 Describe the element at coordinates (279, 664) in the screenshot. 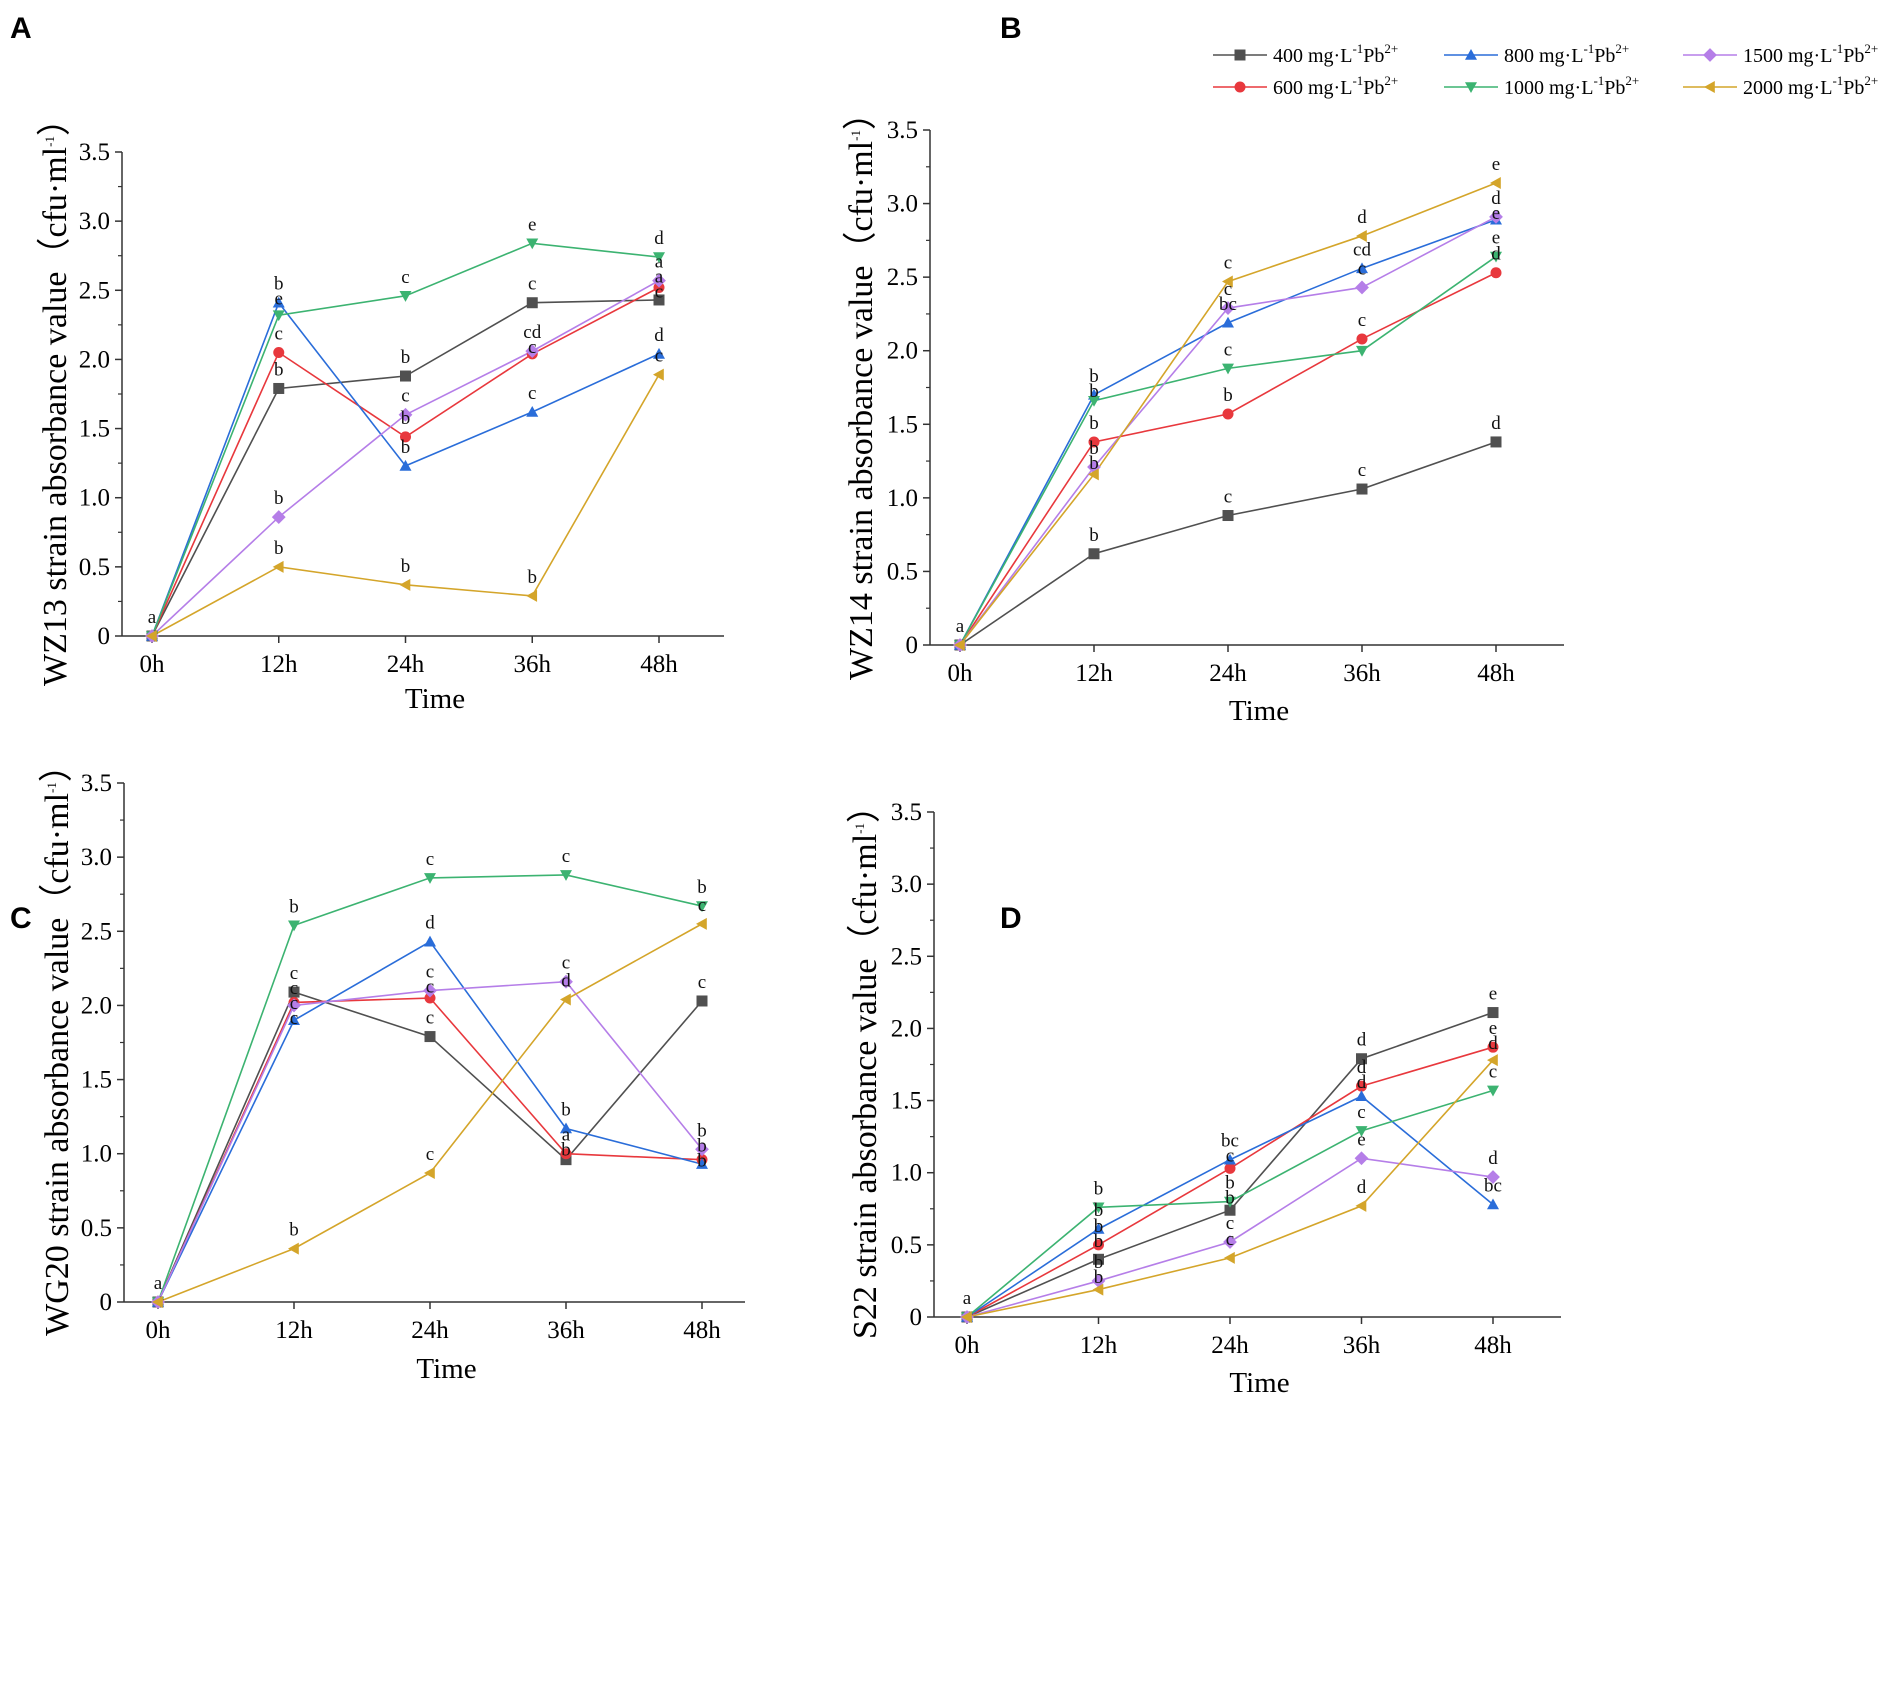

I see `x-tick-label: 12h` at that location.